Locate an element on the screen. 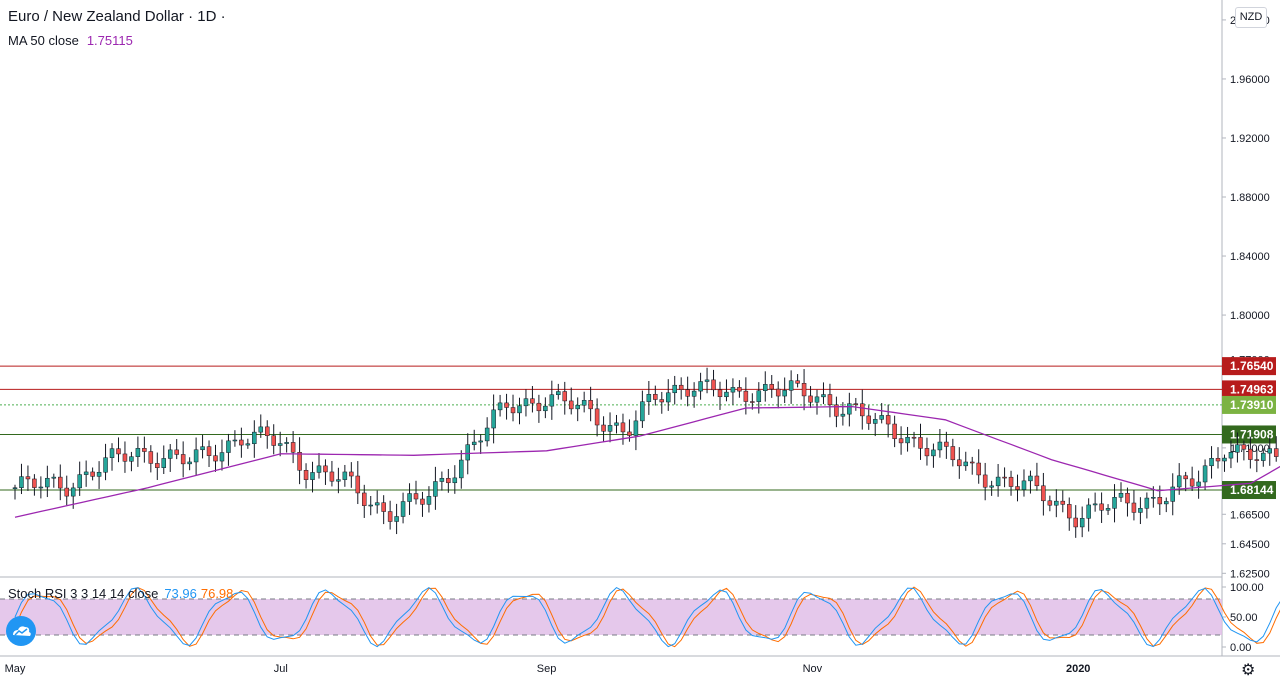 The height and width of the screenshot is (680, 1280). time-tick-label: Jul is located at coordinates (281, 669).